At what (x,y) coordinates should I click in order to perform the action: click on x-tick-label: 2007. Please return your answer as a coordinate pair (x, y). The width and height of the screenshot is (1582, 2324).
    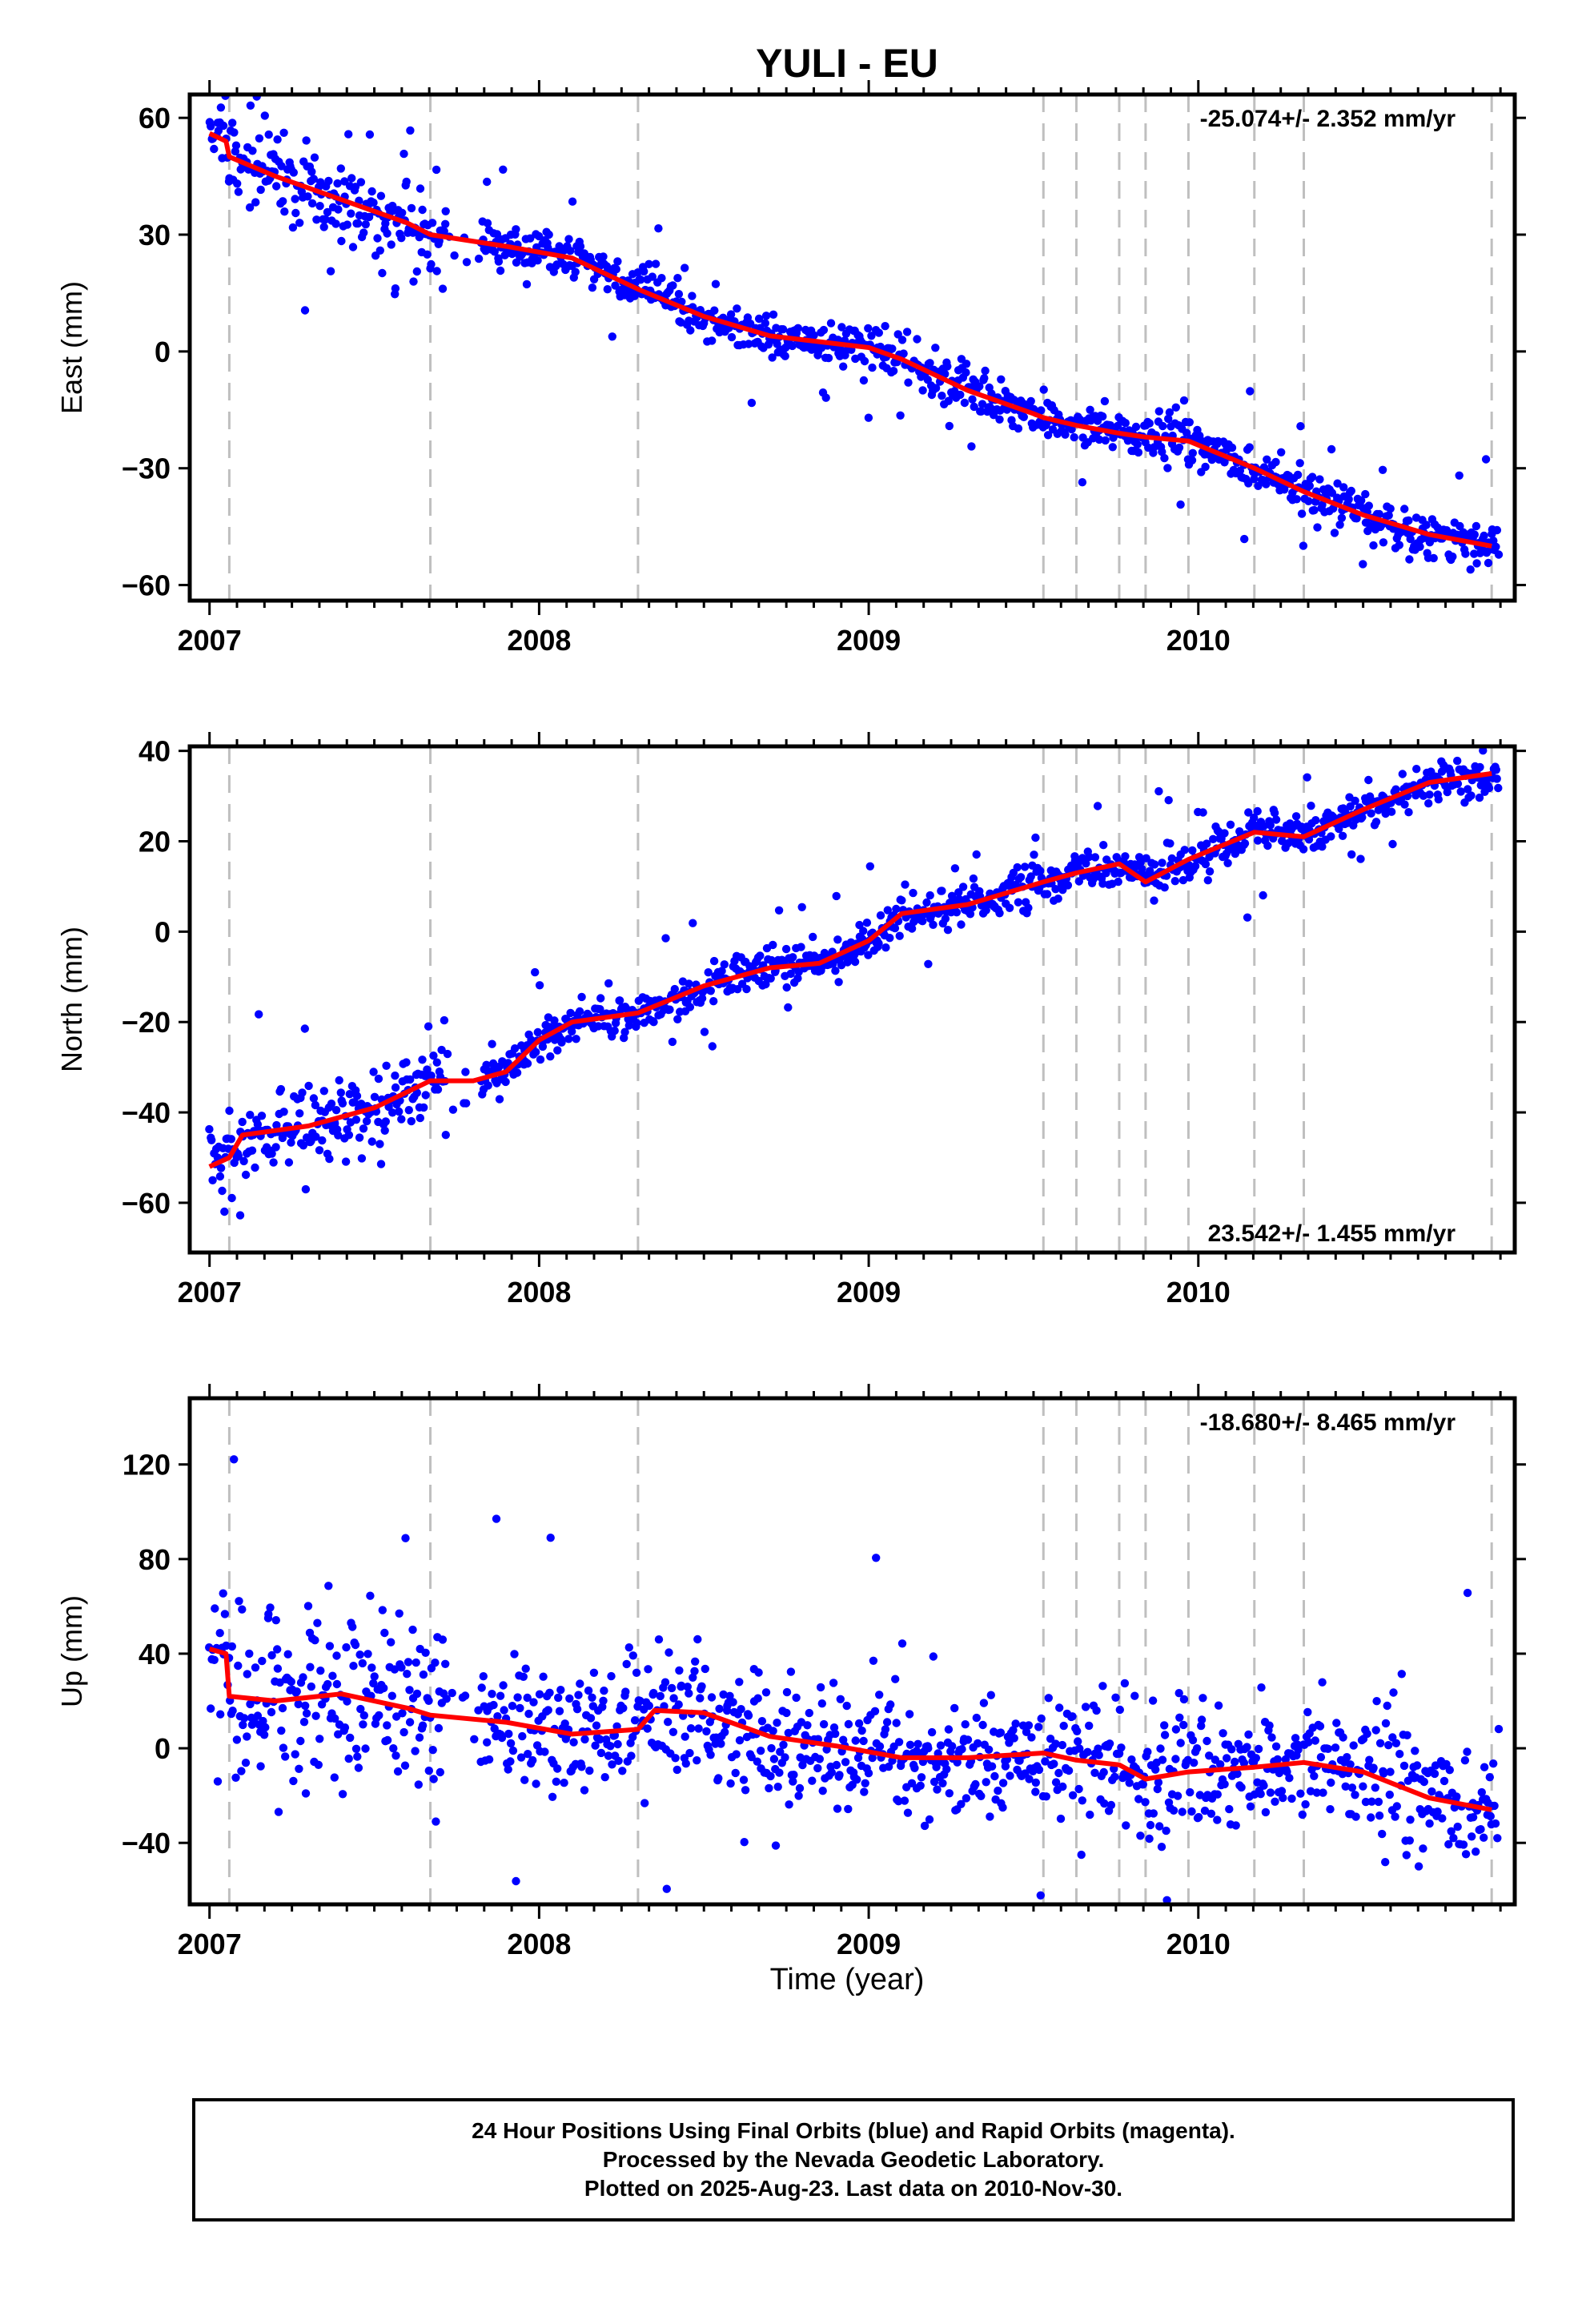
    Looking at the image, I should click on (210, 640).